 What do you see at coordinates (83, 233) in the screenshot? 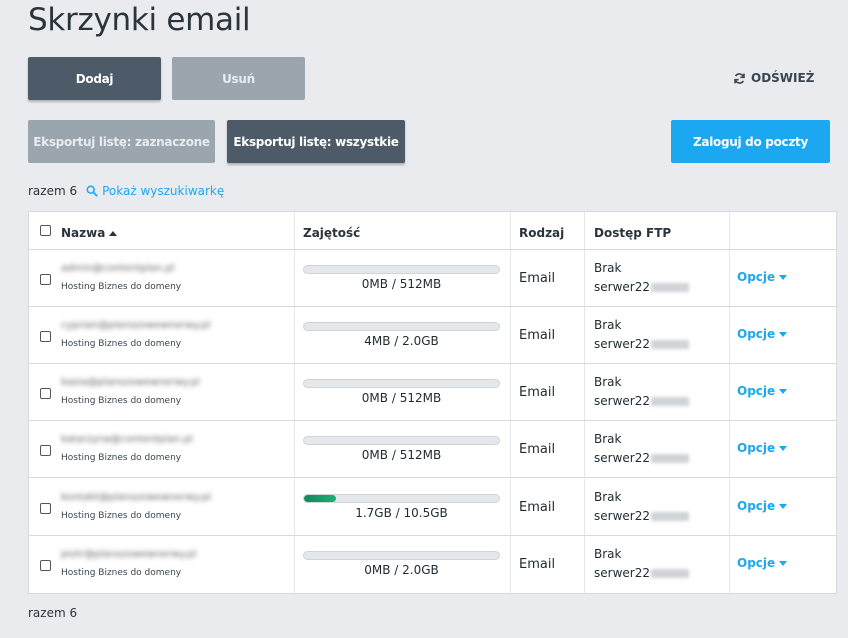
I see `column-name-label: Nazwa` at bounding box center [83, 233].